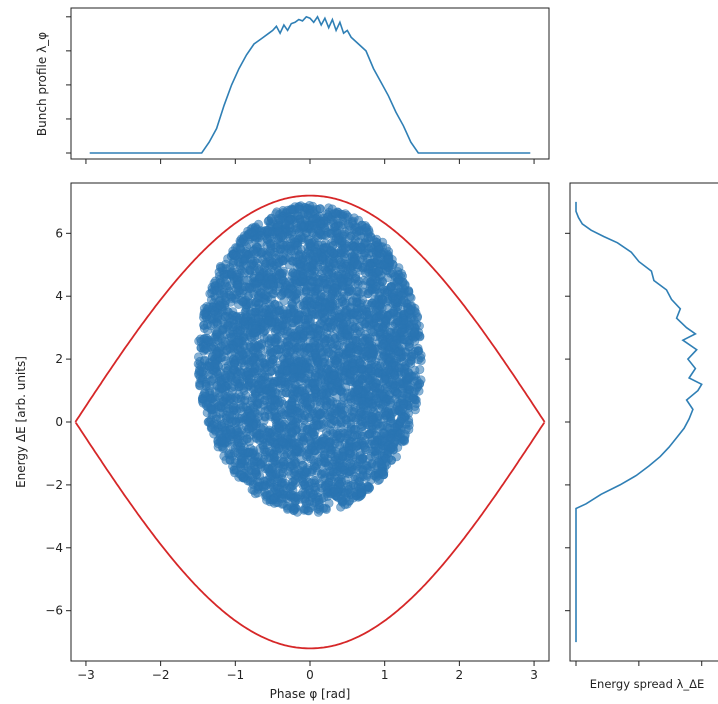  I want to click on energy-y-tick-label: −6, so click(54, 611).